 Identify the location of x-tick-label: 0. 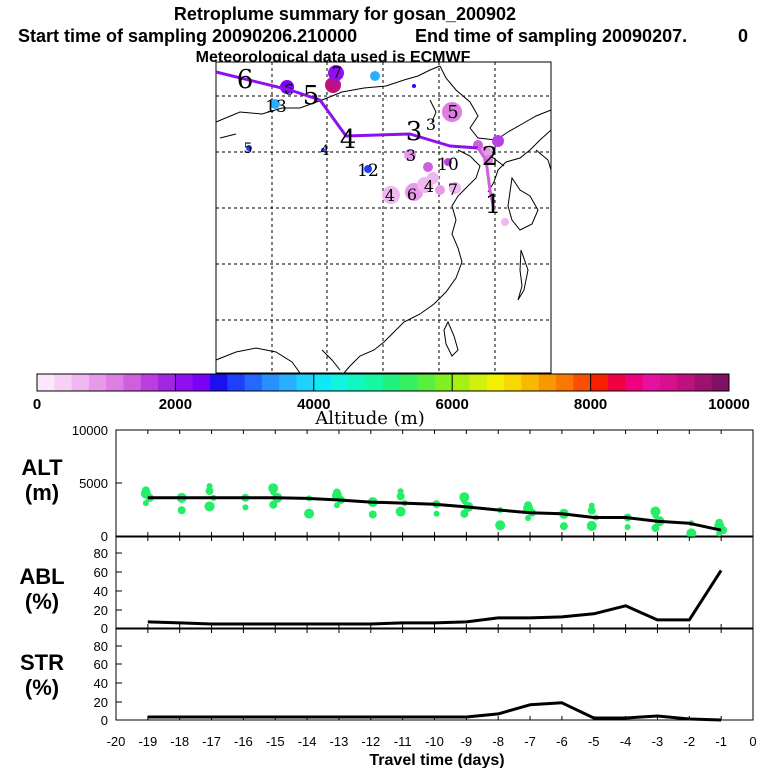
(752, 741).